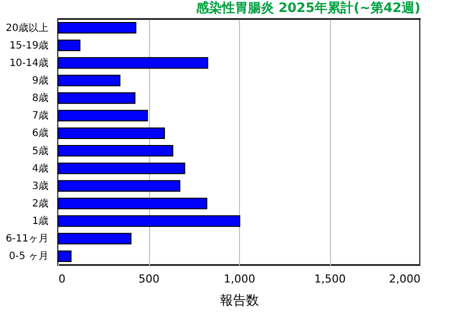 The height and width of the screenshot is (320, 460). What do you see at coordinates (40, 204) in the screenshot?
I see `y-tick-label: 2歳` at bounding box center [40, 204].